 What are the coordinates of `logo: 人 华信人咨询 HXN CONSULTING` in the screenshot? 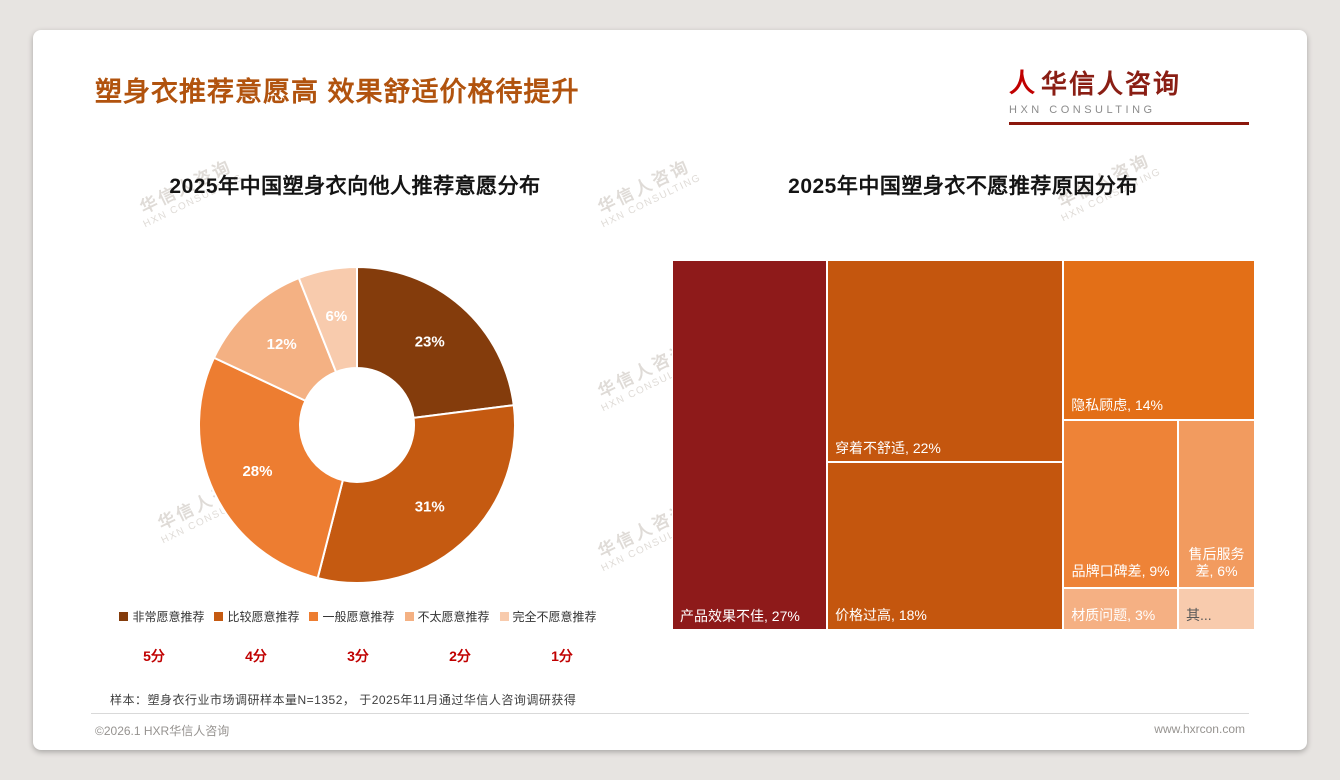 It's located at (1129, 94).